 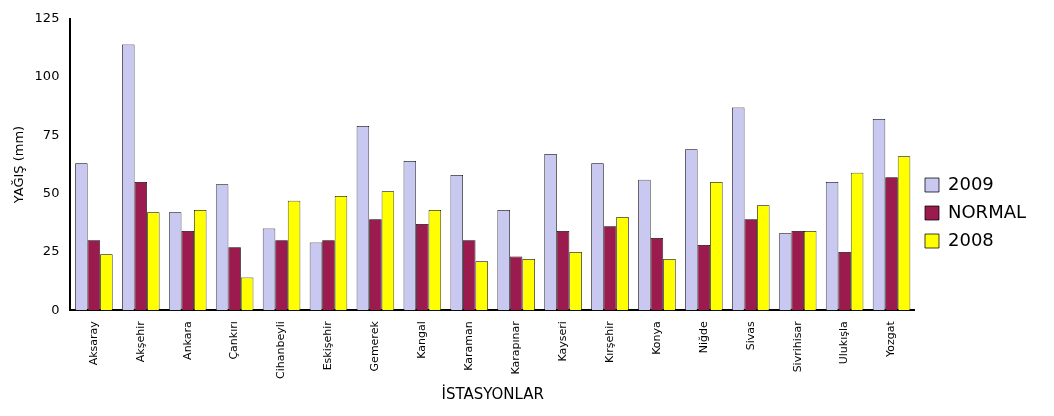 What do you see at coordinates (986, 211) in the screenshot?
I see `legend-label: NORMAL` at bounding box center [986, 211].